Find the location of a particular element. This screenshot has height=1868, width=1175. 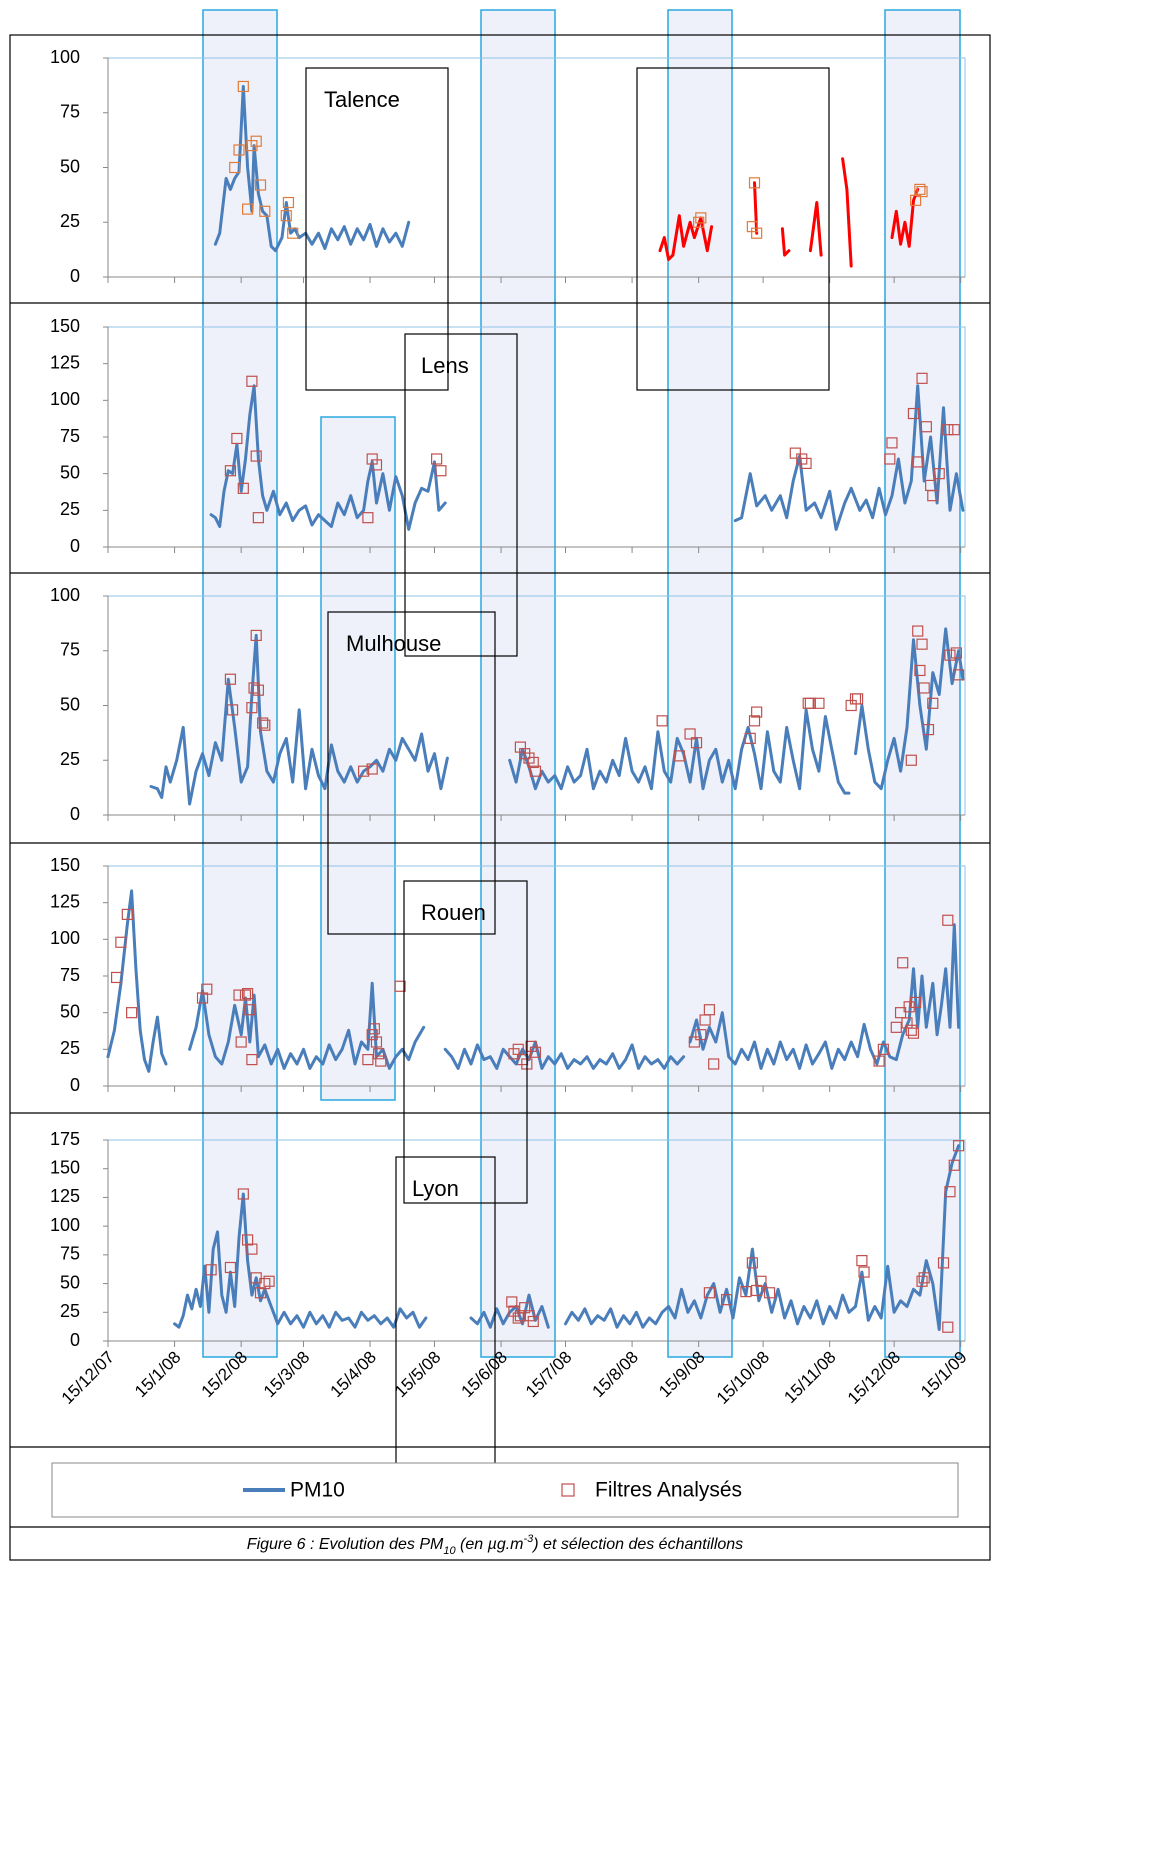

title-box is located at coordinates (733, 229).